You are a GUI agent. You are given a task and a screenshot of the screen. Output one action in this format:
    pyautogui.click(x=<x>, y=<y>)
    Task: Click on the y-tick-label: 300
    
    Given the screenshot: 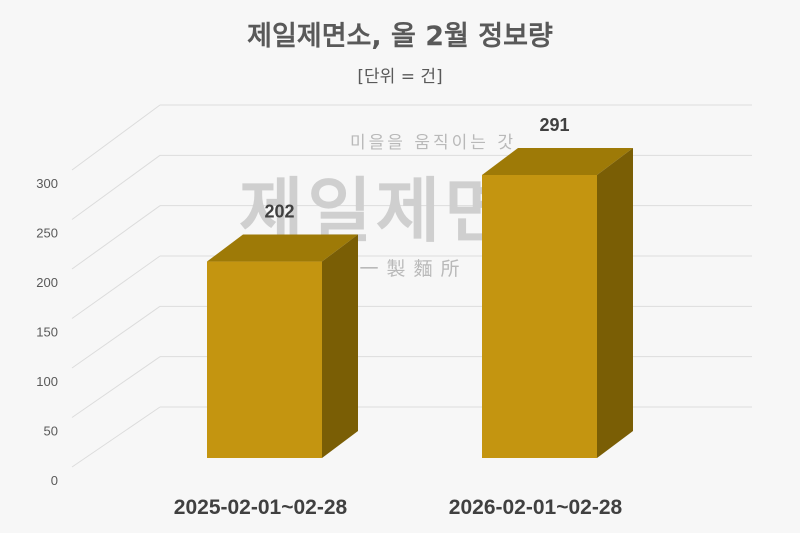 What is the action you would take?
    pyautogui.click(x=47, y=183)
    